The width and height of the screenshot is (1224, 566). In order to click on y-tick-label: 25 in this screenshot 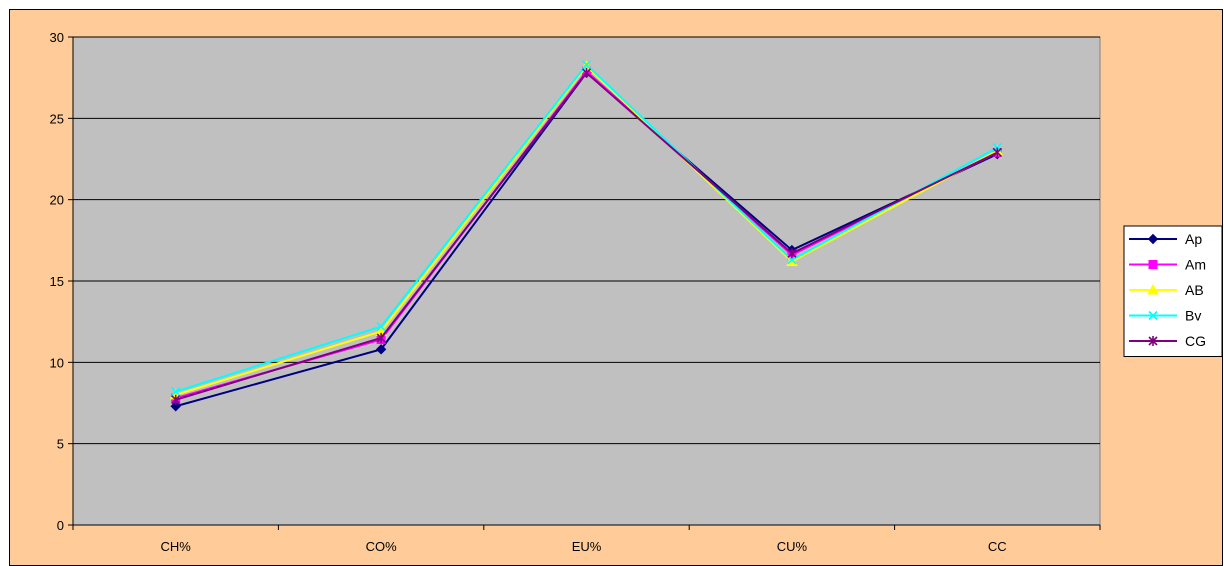, I will do `click(57, 118)`.